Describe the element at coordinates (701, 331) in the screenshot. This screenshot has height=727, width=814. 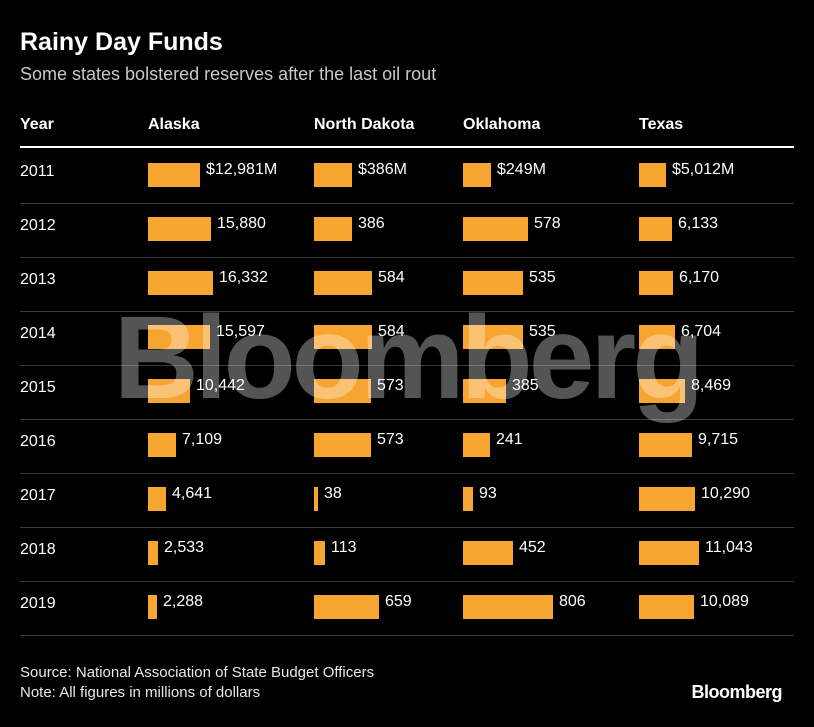
I see `value-label: 6,704` at that location.